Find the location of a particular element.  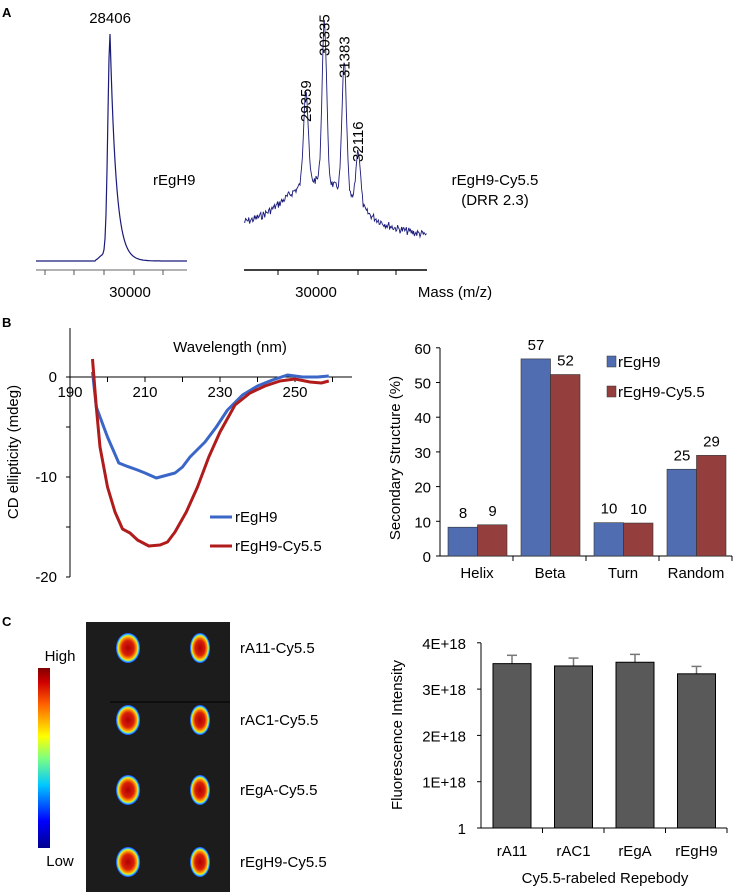

data-label: 52 is located at coordinates (565, 361).